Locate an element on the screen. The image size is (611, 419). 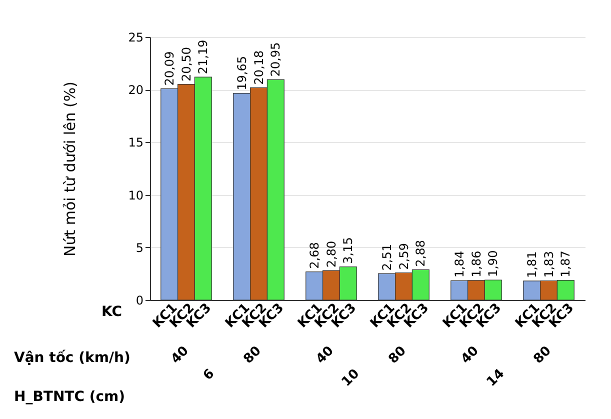
text: 6 is located at coordinates (209, 375).